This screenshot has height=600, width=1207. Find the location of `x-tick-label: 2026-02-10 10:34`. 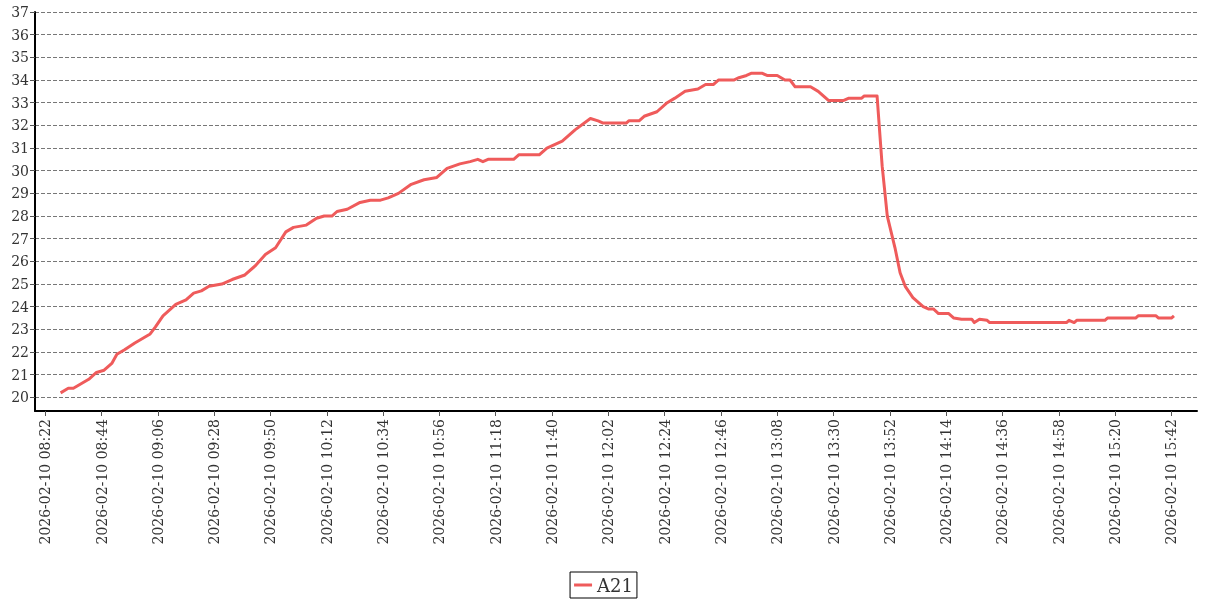

x-tick-label: 2026-02-10 10:34 is located at coordinates (383, 481).